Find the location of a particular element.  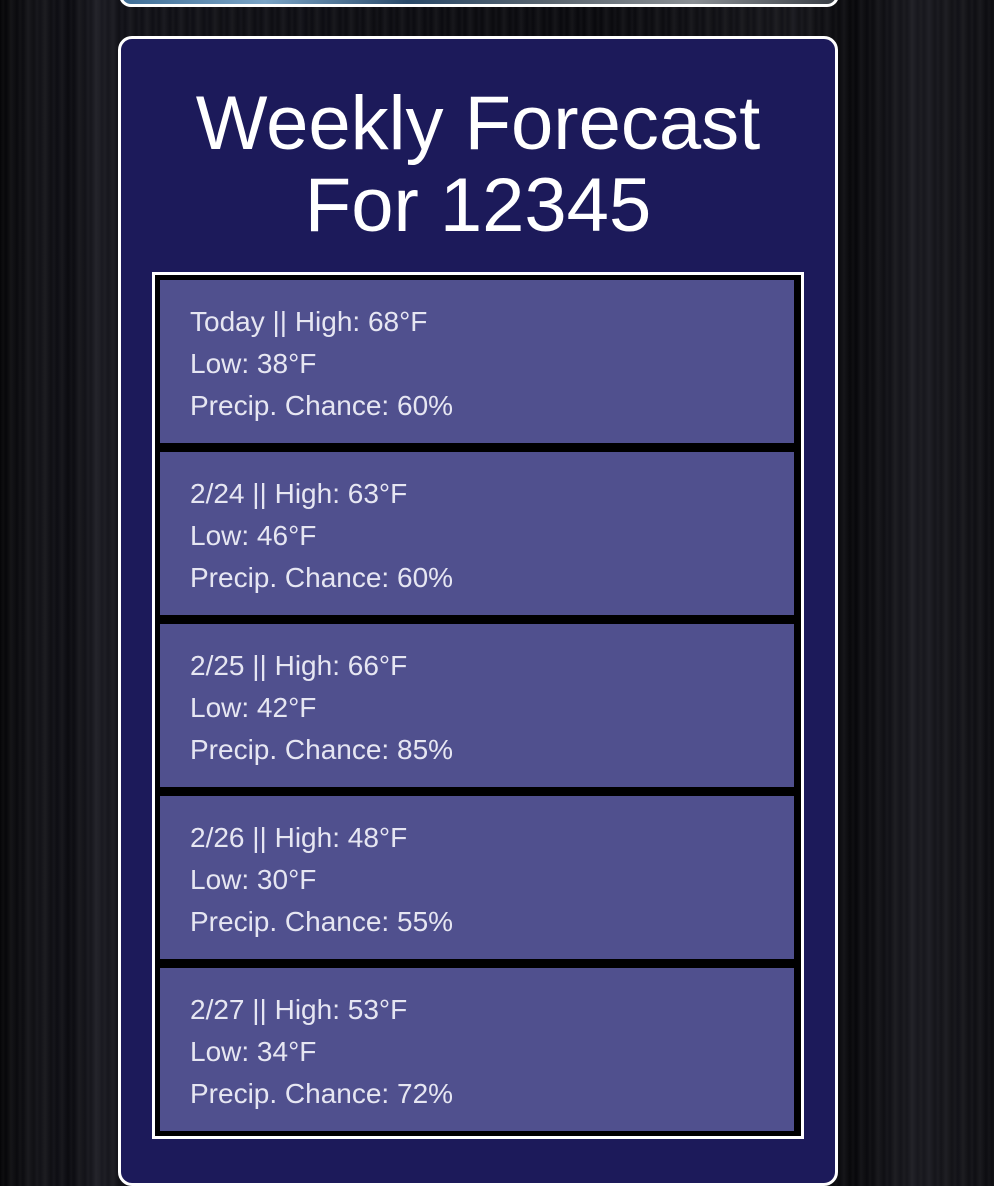

forecast-title: Weekly Forecast For 12345 is located at coordinates (478, 165).